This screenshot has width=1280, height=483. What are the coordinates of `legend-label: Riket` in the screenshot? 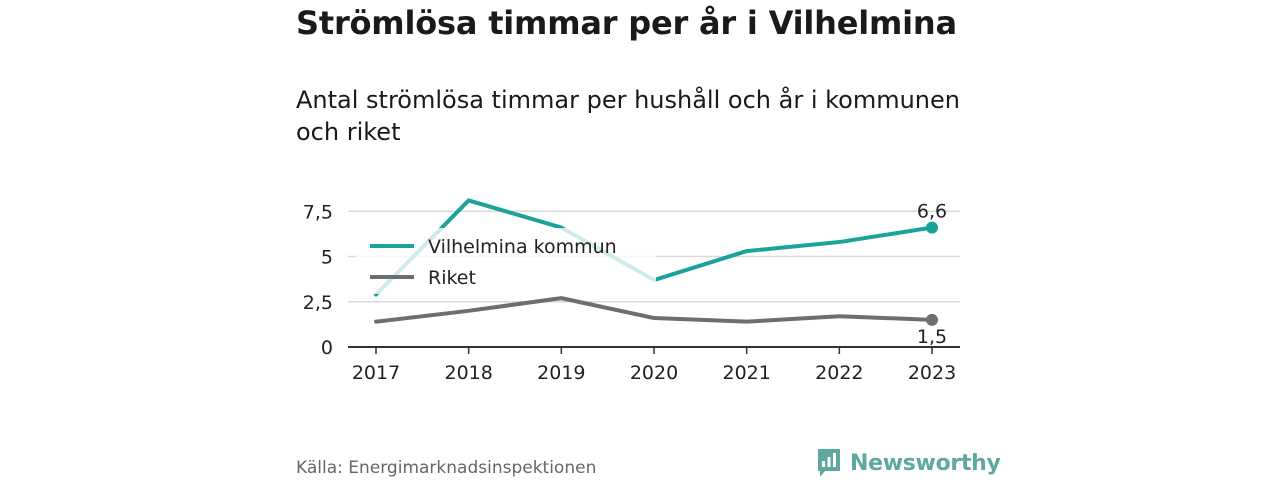 It's located at (452, 278).